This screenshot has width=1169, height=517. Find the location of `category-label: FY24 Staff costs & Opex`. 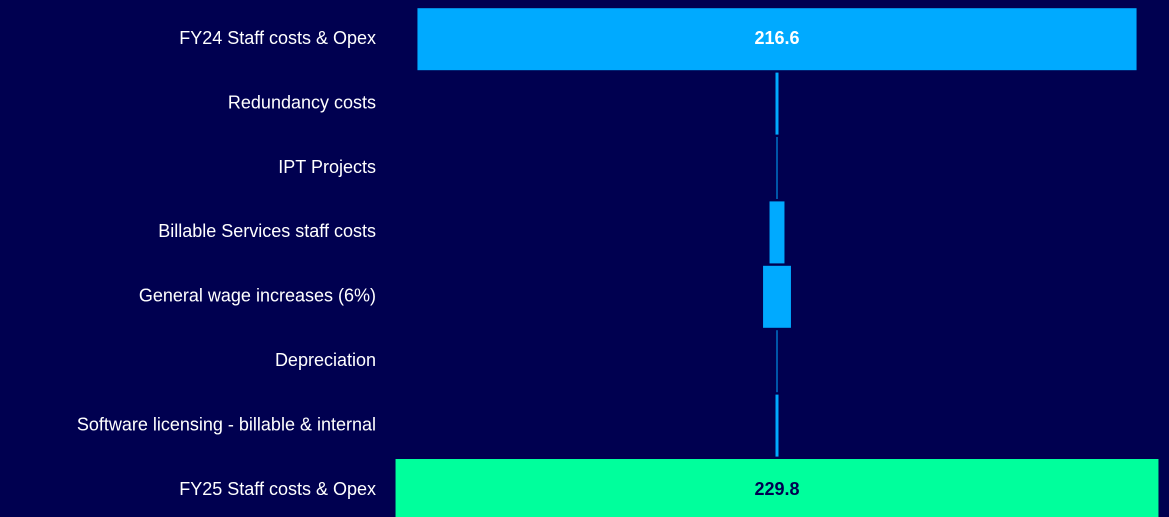

category-label: FY24 Staff costs & Opex is located at coordinates (277, 38).